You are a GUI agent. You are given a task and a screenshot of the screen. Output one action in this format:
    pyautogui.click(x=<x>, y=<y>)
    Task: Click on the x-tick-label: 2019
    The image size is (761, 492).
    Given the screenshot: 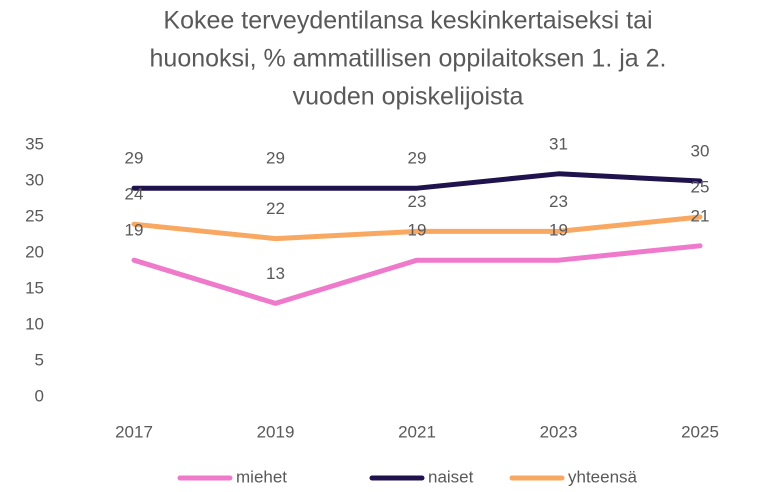 What is the action you would take?
    pyautogui.click(x=276, y=431)
    